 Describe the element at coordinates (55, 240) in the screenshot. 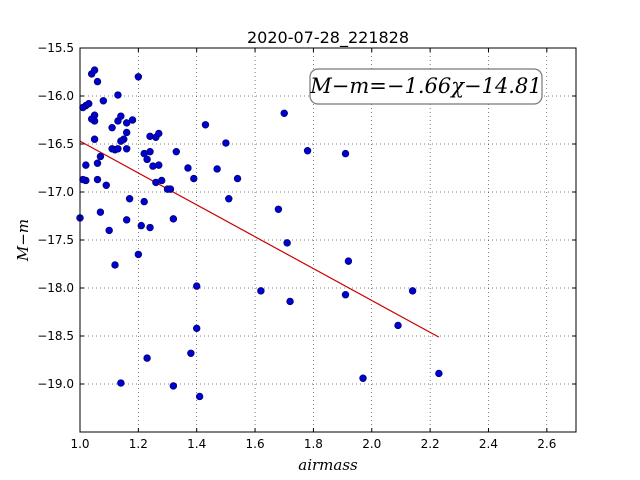

I see `y-tick-label: −17.5` at that location.